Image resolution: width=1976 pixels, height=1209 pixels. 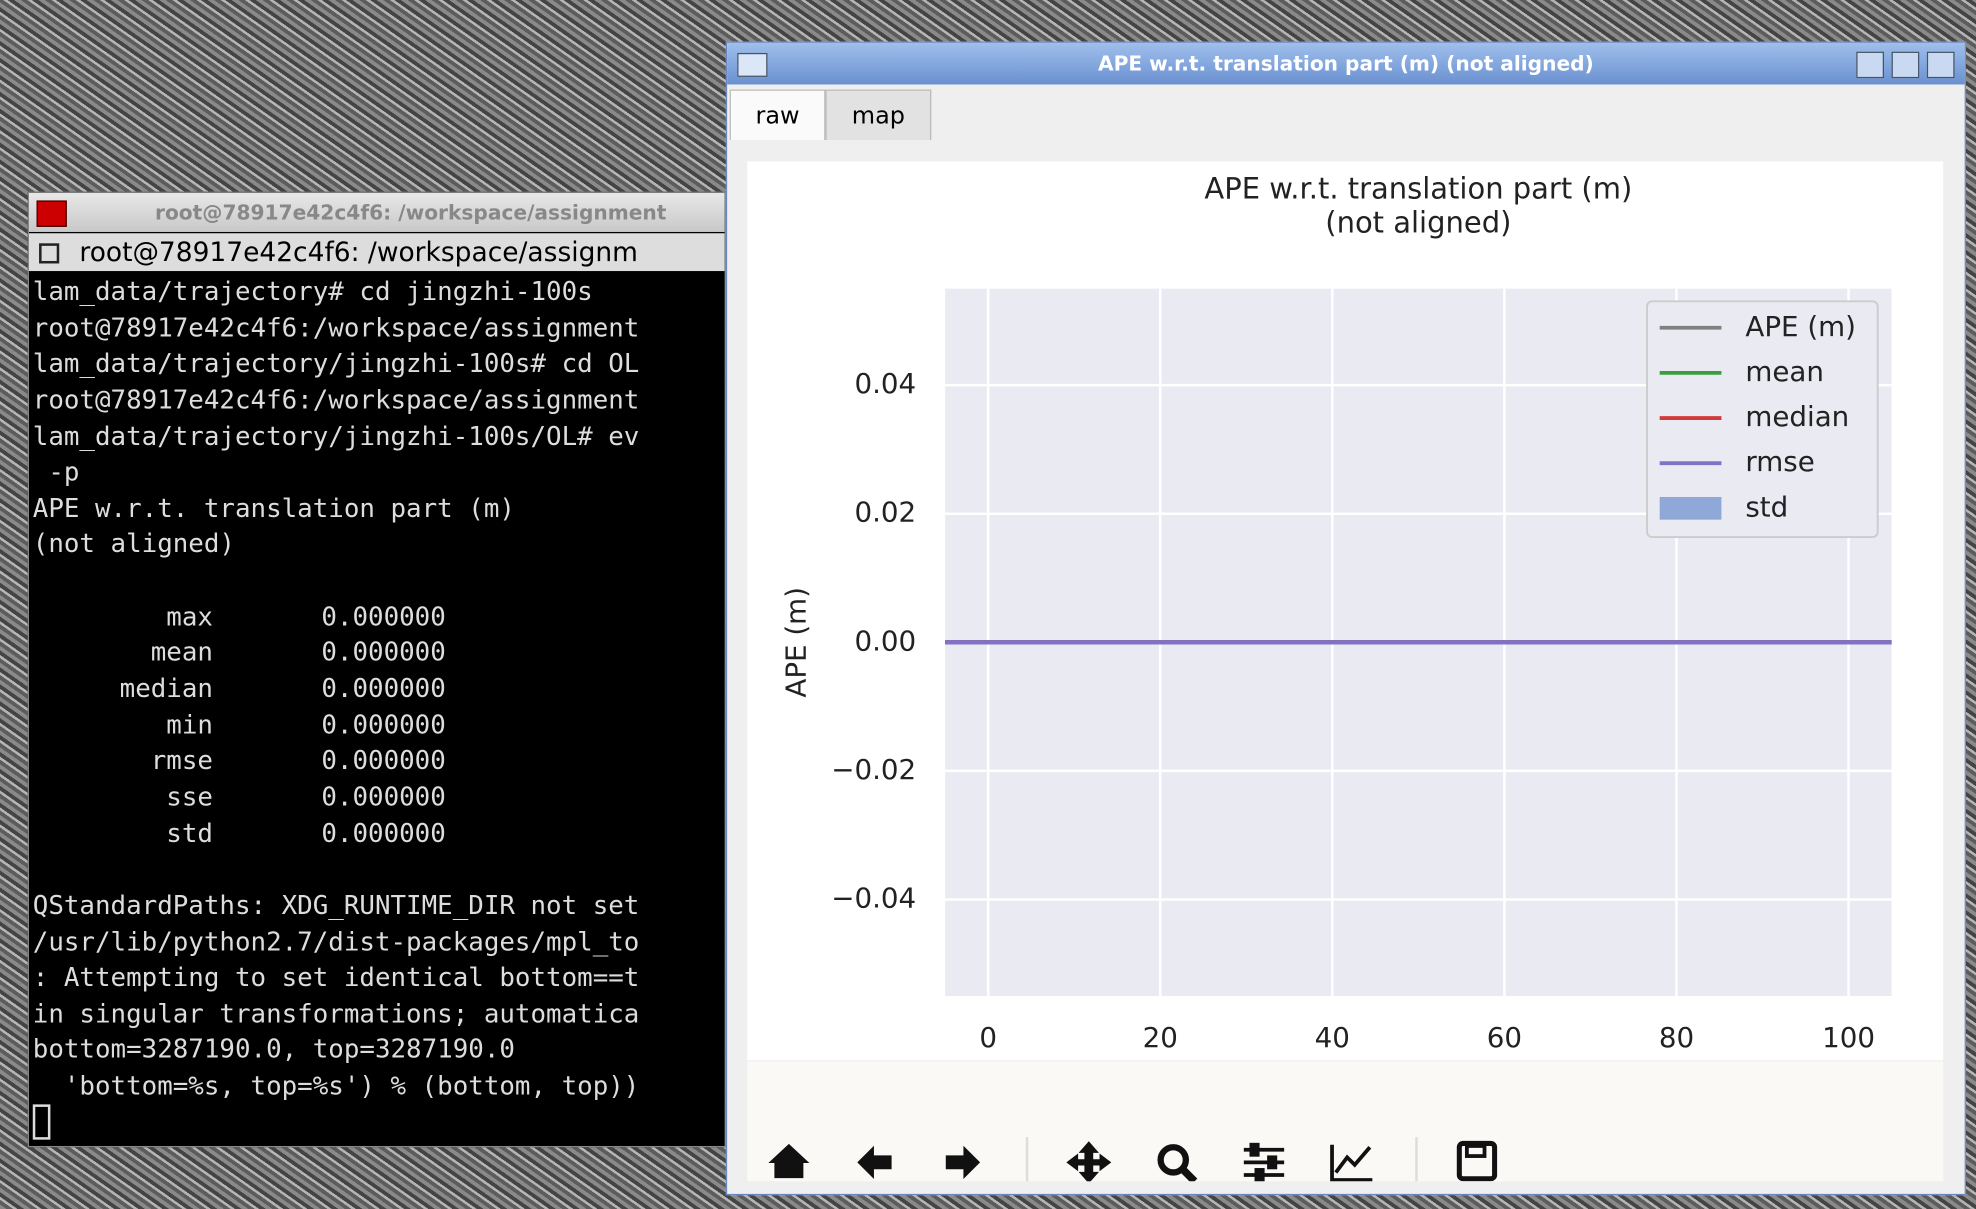 I want to click on tab-raw: raw, so click(x=777, y=114).